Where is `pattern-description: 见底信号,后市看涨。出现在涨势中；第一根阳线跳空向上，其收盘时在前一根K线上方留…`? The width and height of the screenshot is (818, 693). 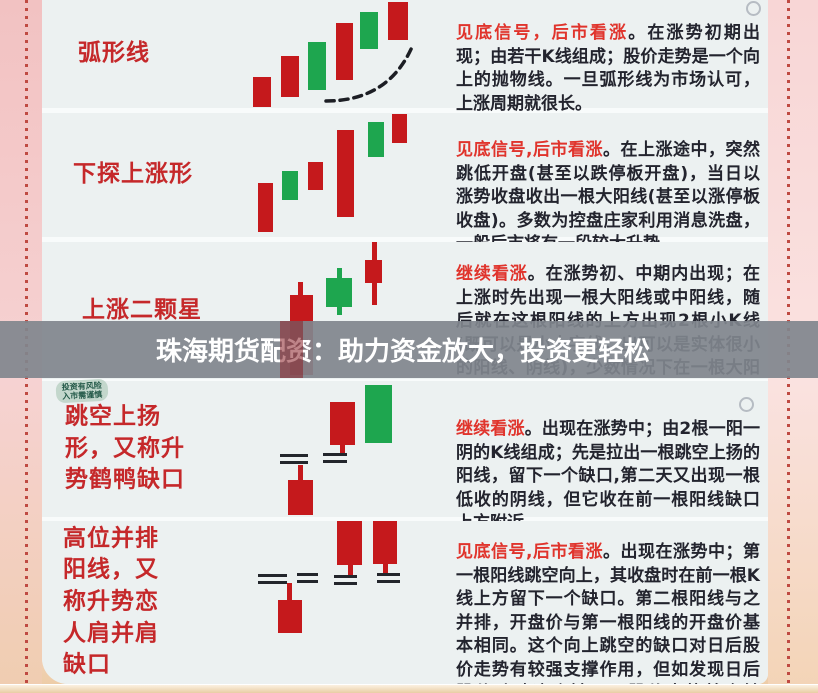 pattern-description: 见底信号,后市看涨。出现在涨势中；第一根阳线跳空向上，其收盘时在前一根K线上方留… is located at coordinates (608, 612).